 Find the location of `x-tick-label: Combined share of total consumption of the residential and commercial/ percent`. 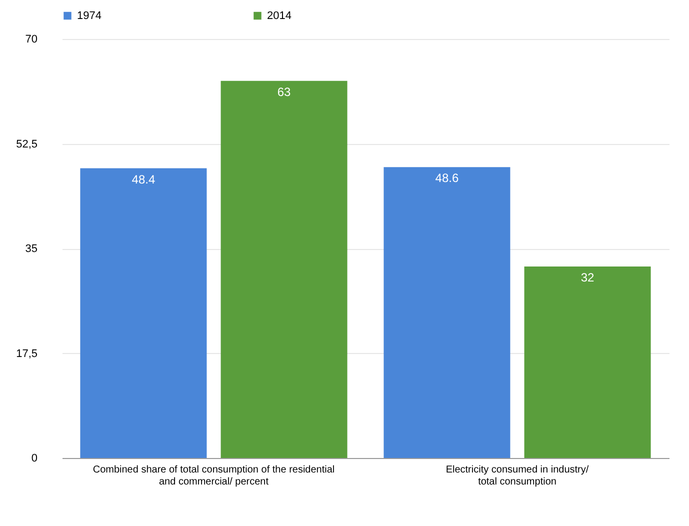

x-tick-label: Combined share of total consumption of the residential and commercial/ percent is located at coordinates (213, 476).